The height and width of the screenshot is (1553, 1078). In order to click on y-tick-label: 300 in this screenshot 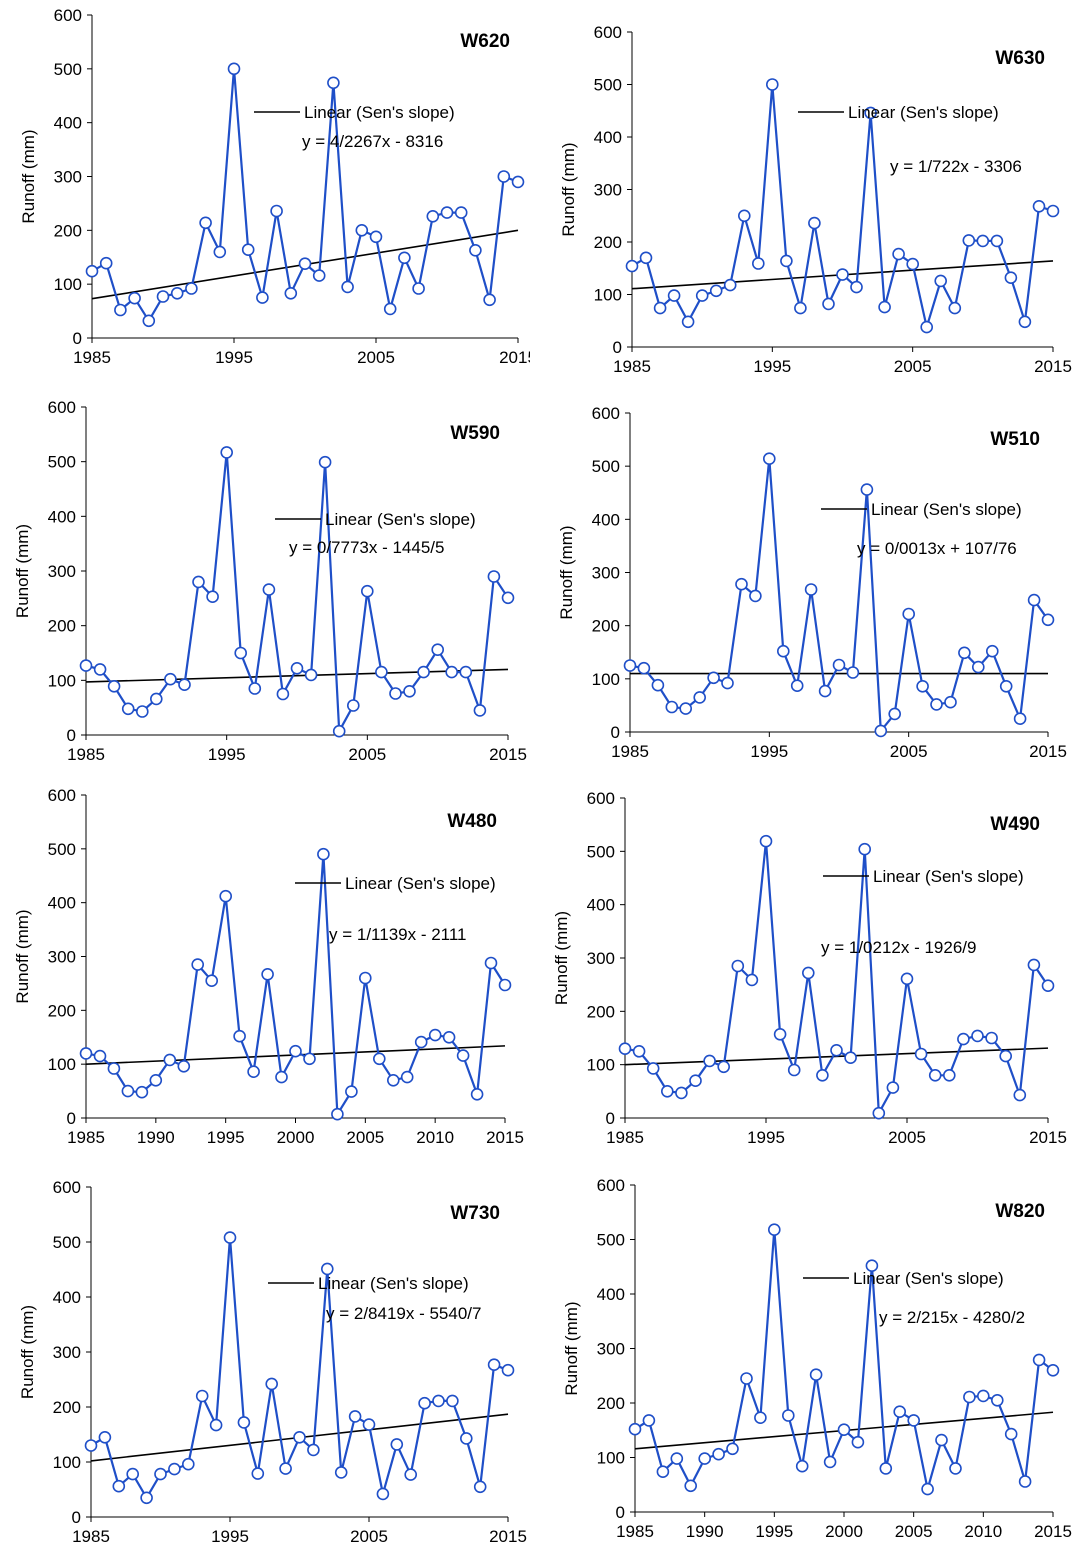, I will do `click(67, 1352)`.